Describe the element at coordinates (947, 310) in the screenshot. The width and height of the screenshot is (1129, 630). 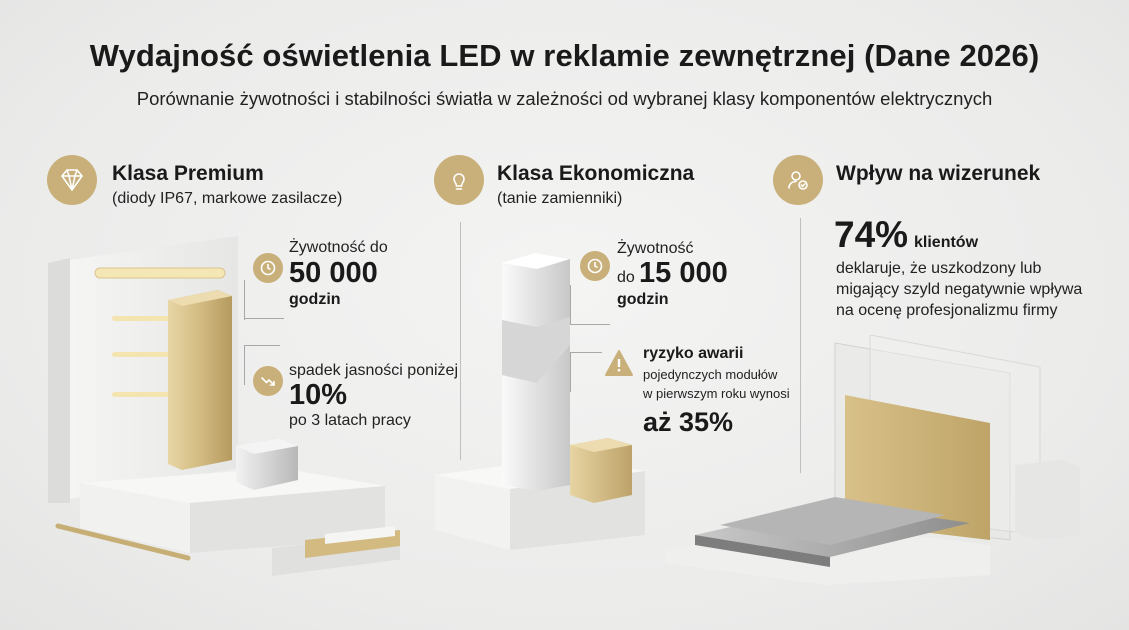
I see `image-description-line: na ocenę profesjonalizmu firmy` at that location.